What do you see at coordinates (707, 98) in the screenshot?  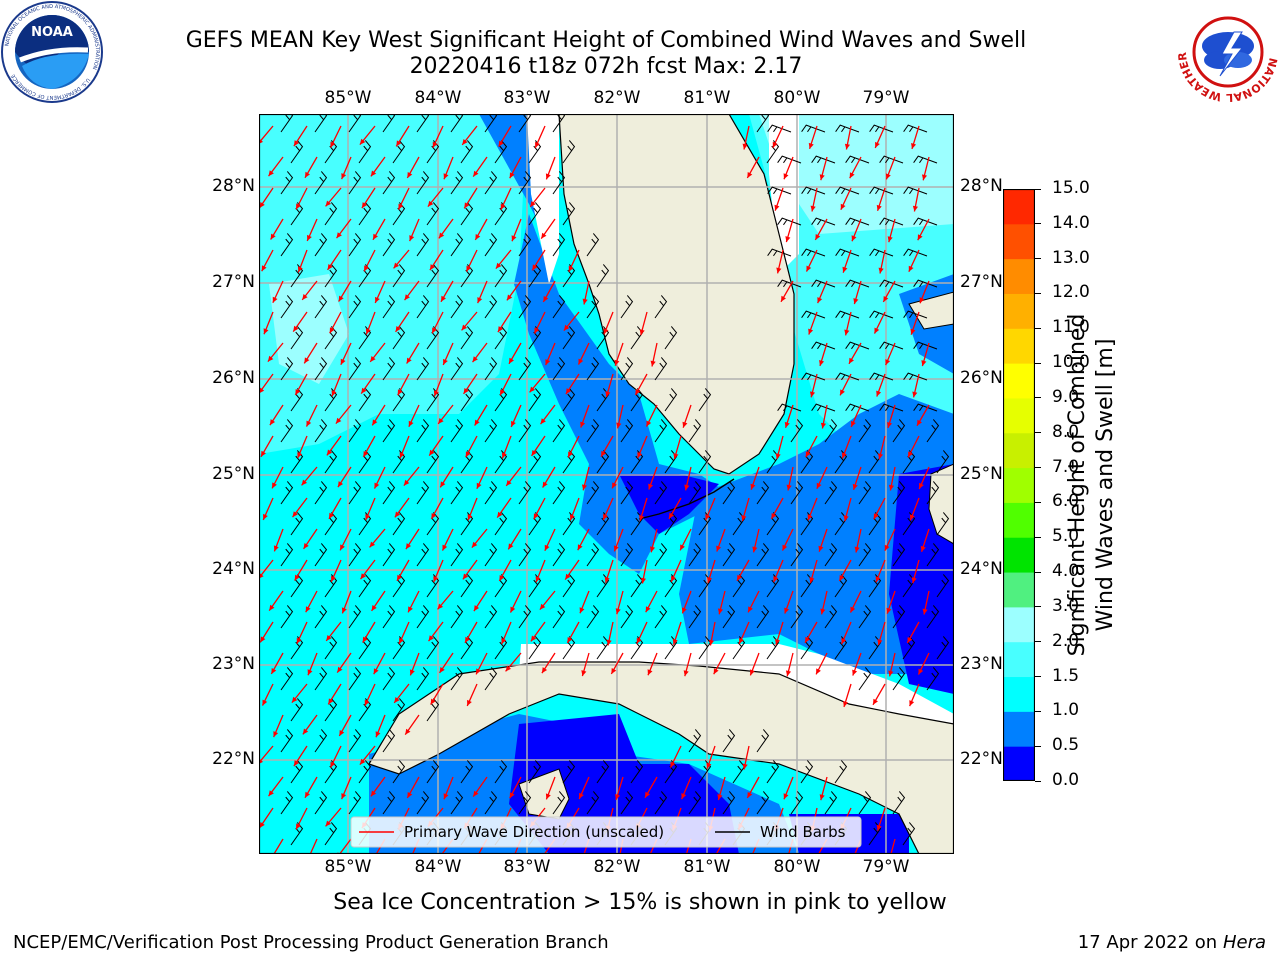 I see `lon-tick-label: 81°W` at bounding box center [707, 98].